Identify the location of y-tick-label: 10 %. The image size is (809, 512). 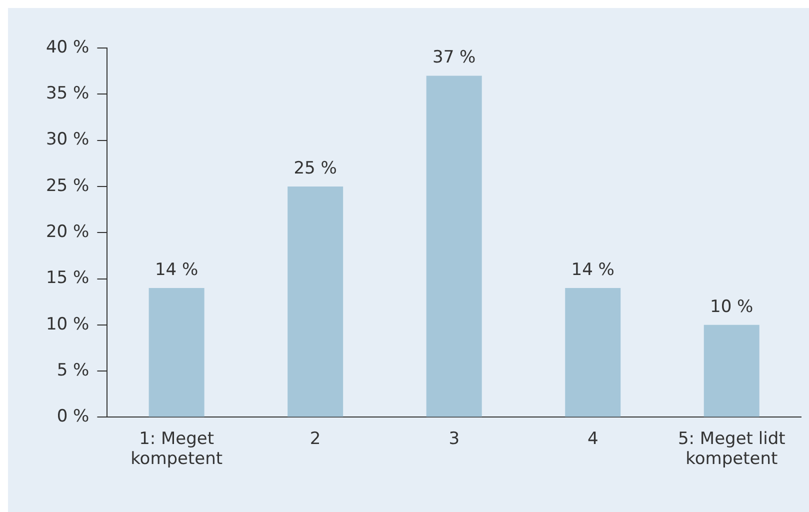
(68, 324).